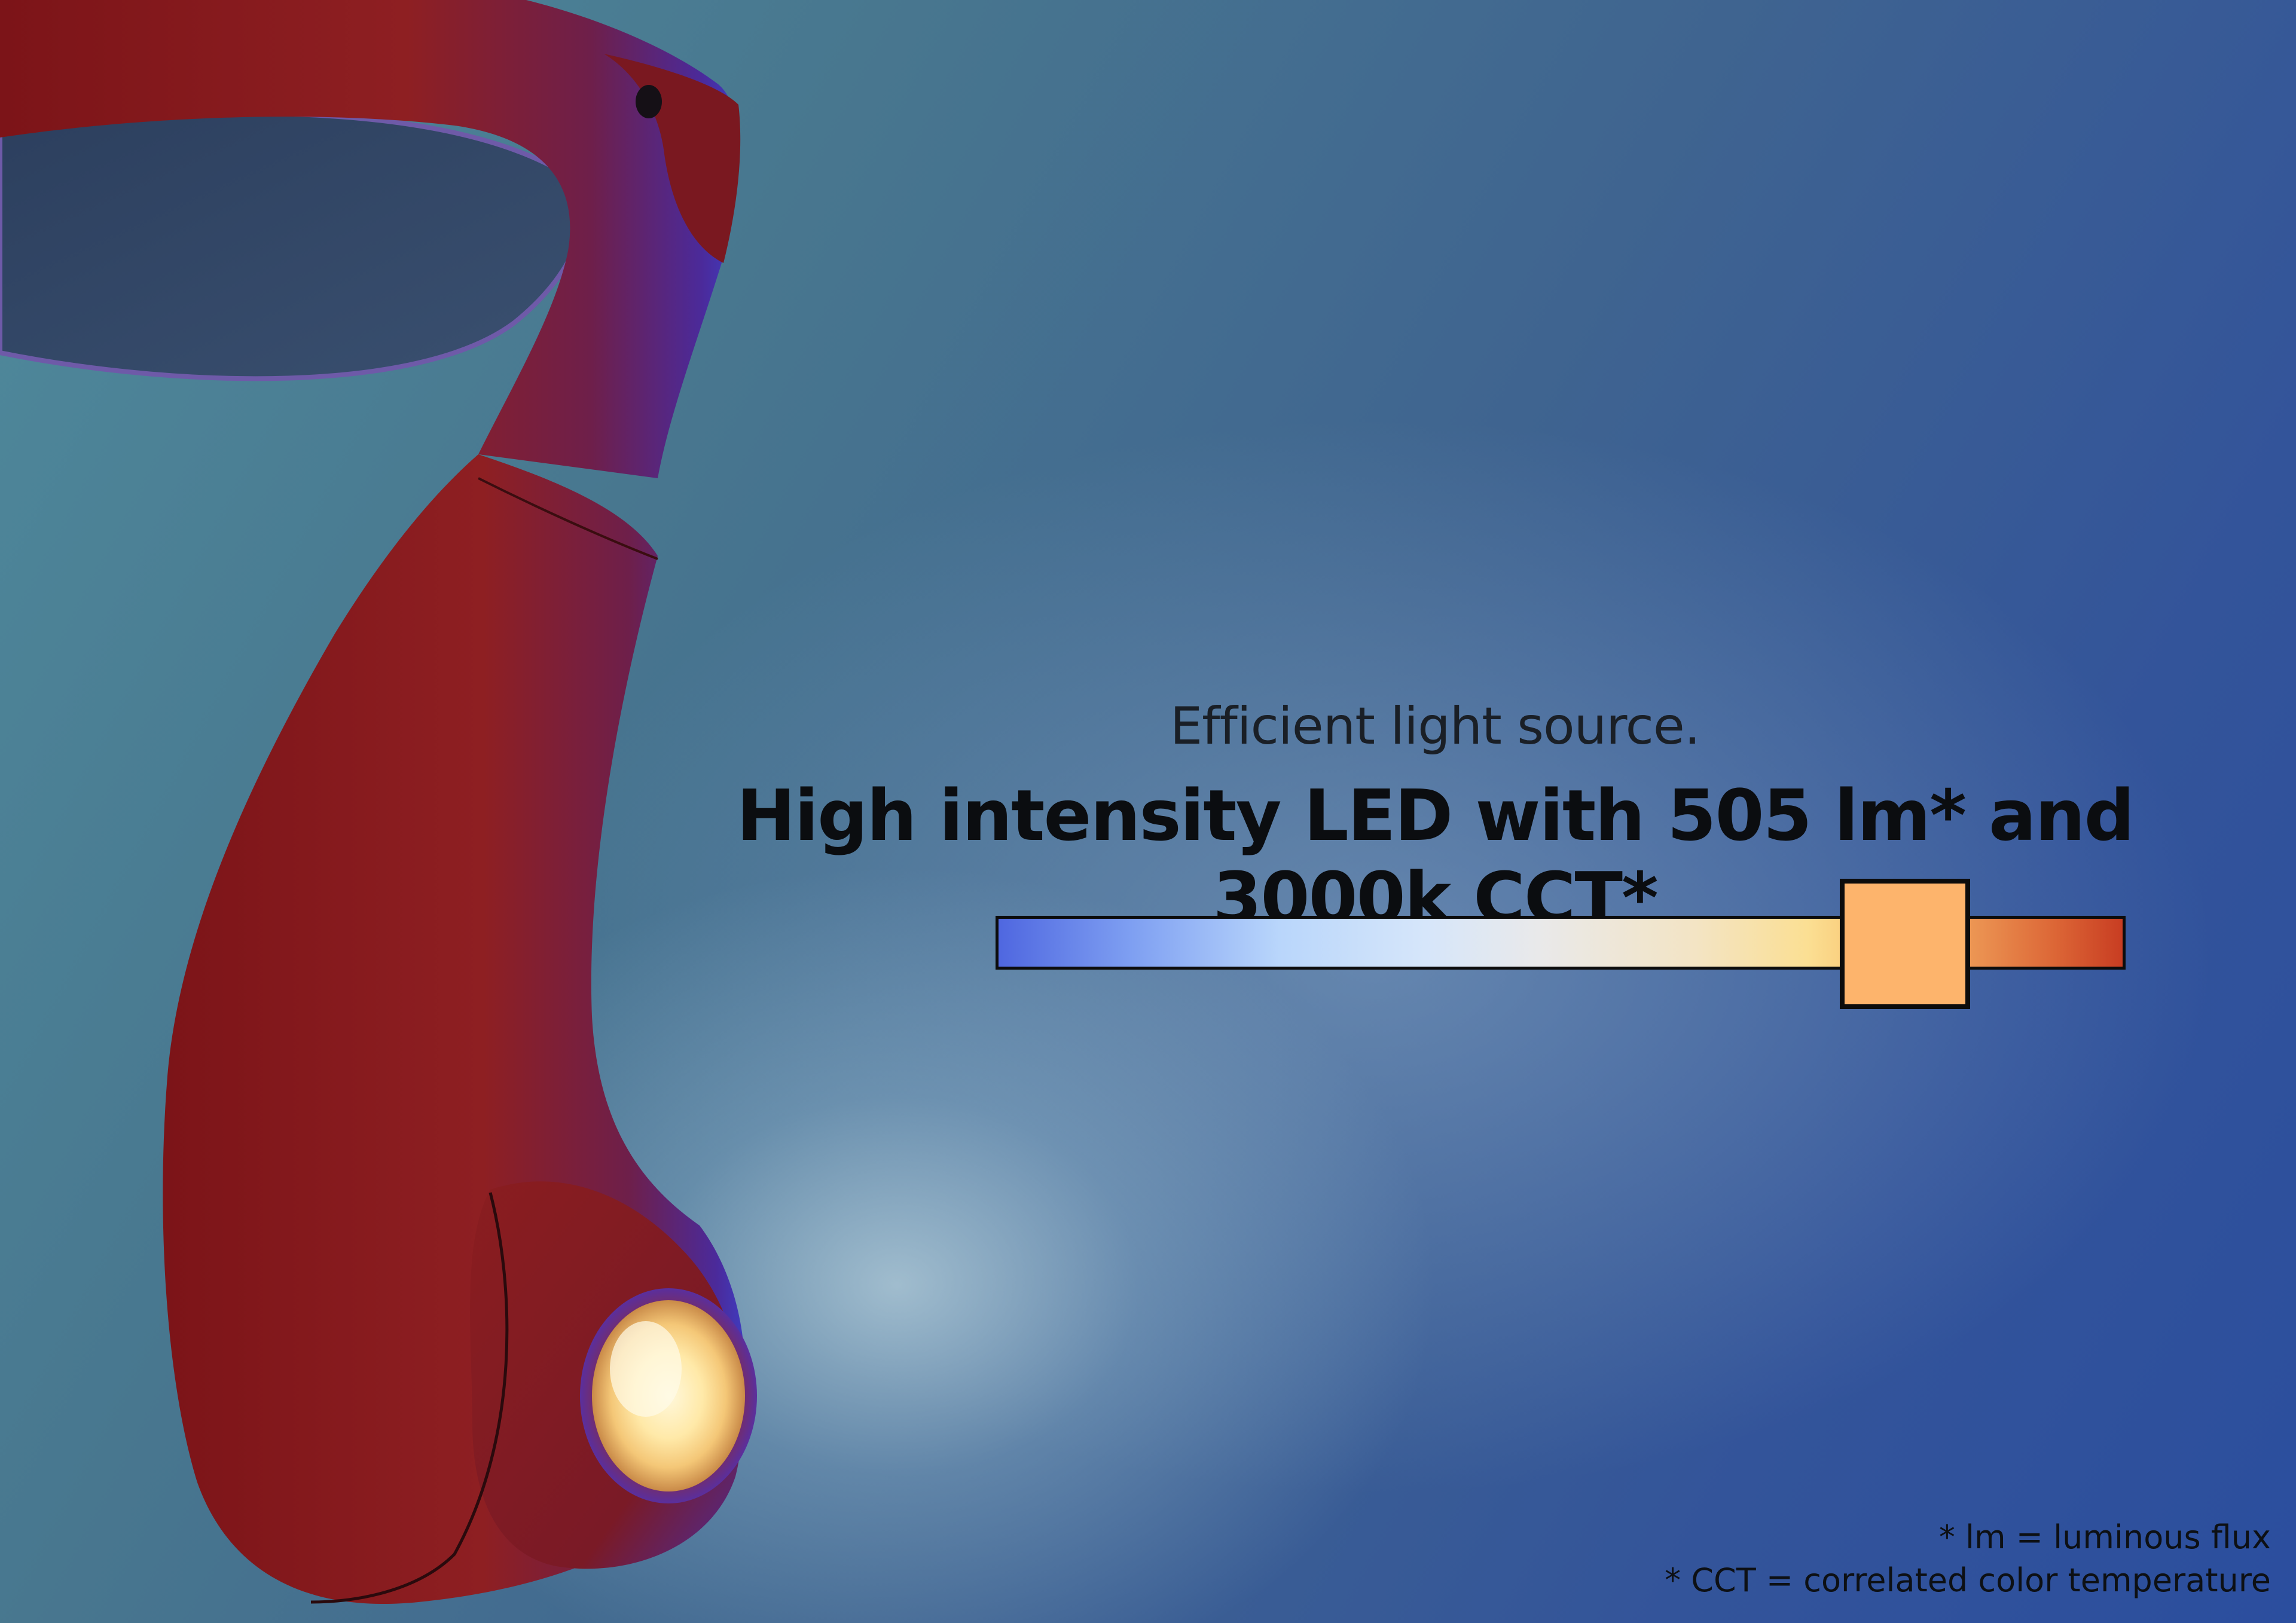 The width and height of the screenshot is (2296, 1623). I want to click on lamp-arm-upper, so click(369, 239).